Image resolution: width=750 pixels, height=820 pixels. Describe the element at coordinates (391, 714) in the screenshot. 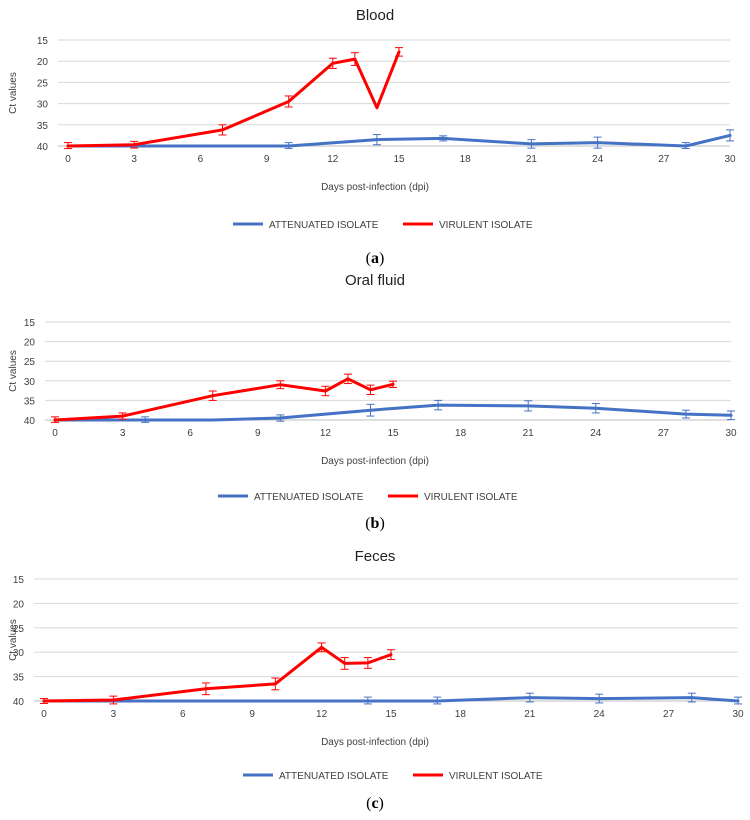

I see `x-tick-label: 15` at that location.